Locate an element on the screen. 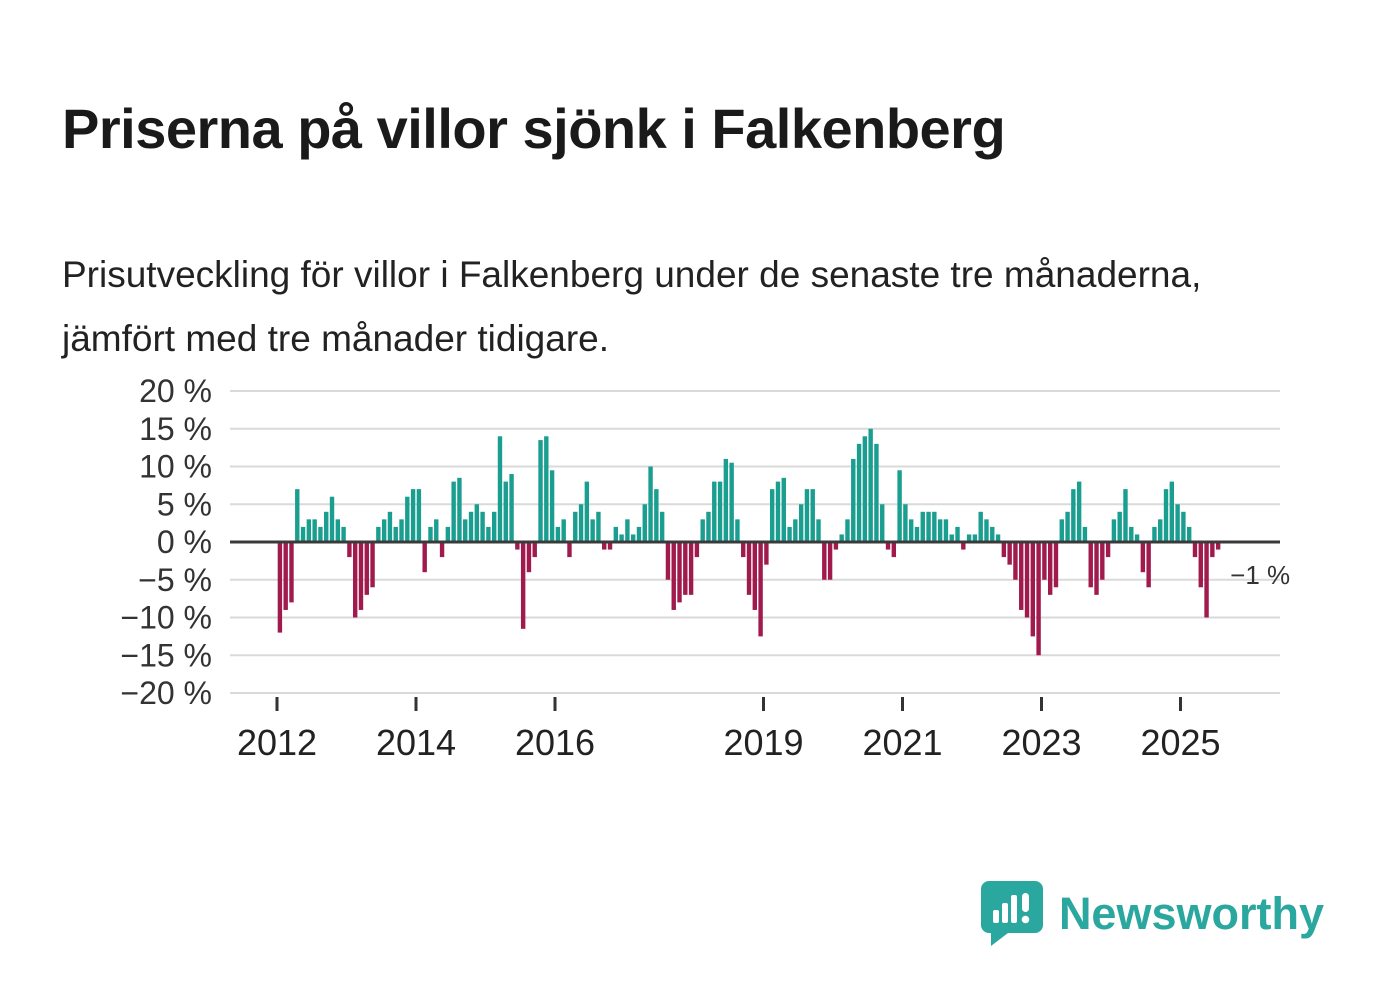  page-title: Priserna på villor sjönk i Falkenberg is located at coordinates (534, 128).